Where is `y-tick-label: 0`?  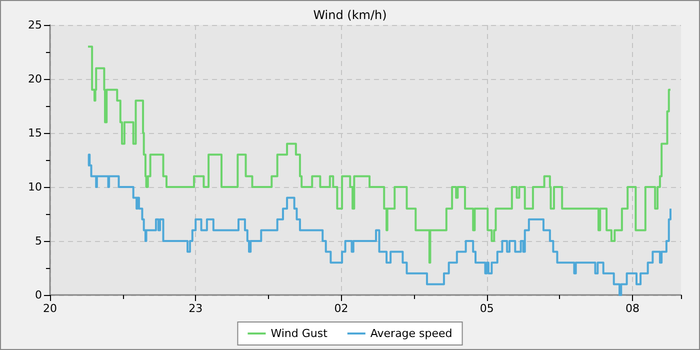 y-tick-label: 0 is located at coordinates (38, 295).